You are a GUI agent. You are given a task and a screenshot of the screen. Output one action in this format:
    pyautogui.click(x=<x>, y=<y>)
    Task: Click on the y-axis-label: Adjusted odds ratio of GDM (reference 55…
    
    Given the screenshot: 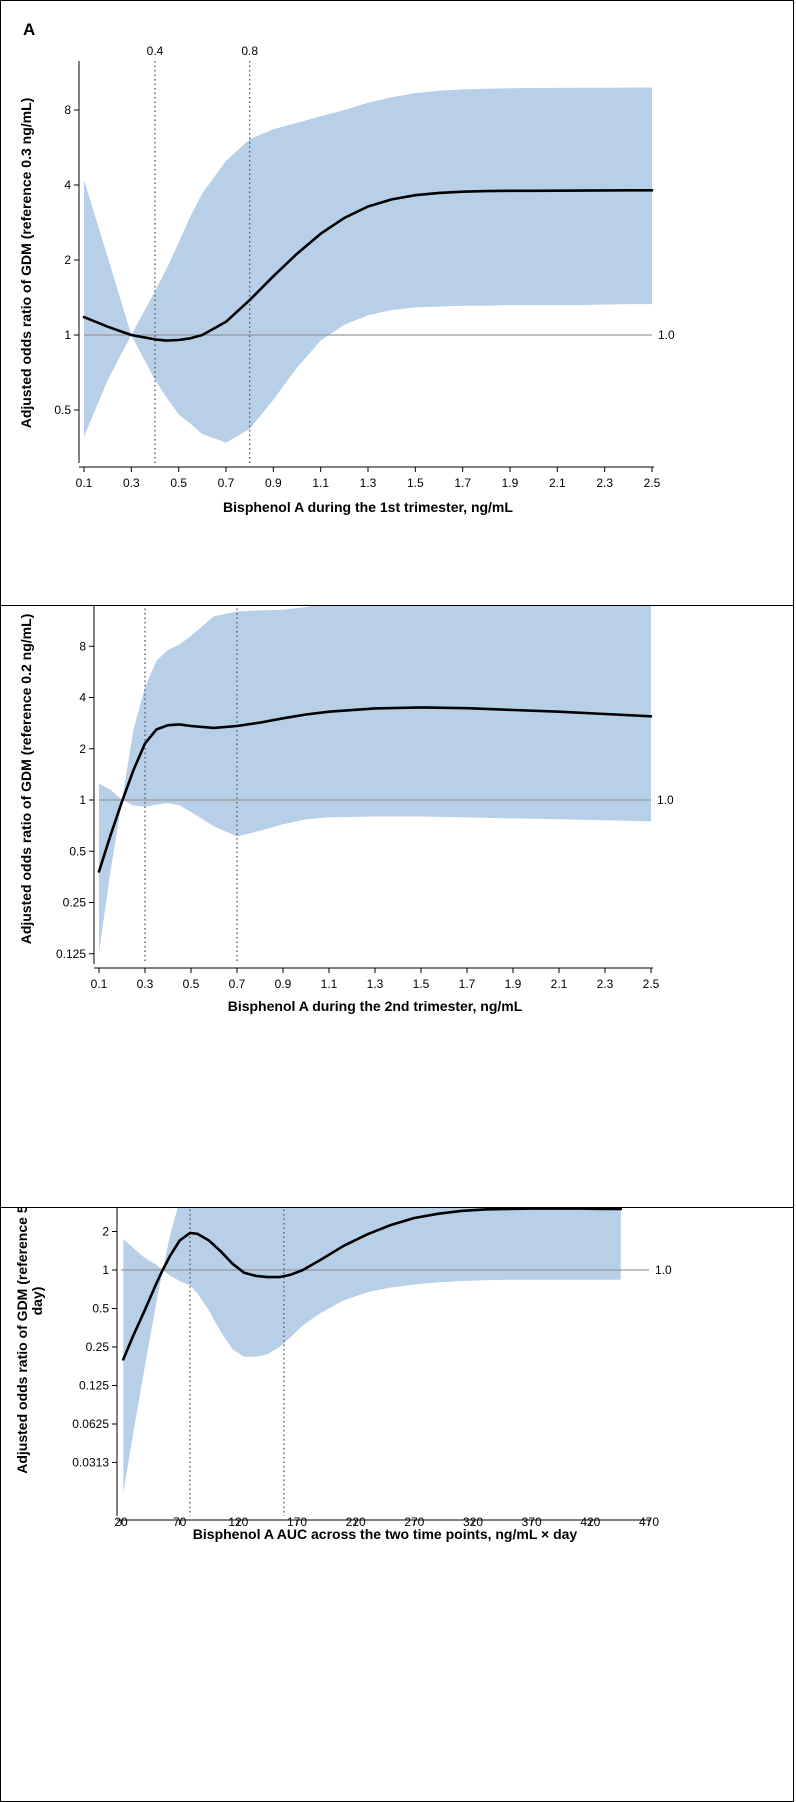 What is the action you would take?
    pyautogui.click(x=29, y=1341)
    